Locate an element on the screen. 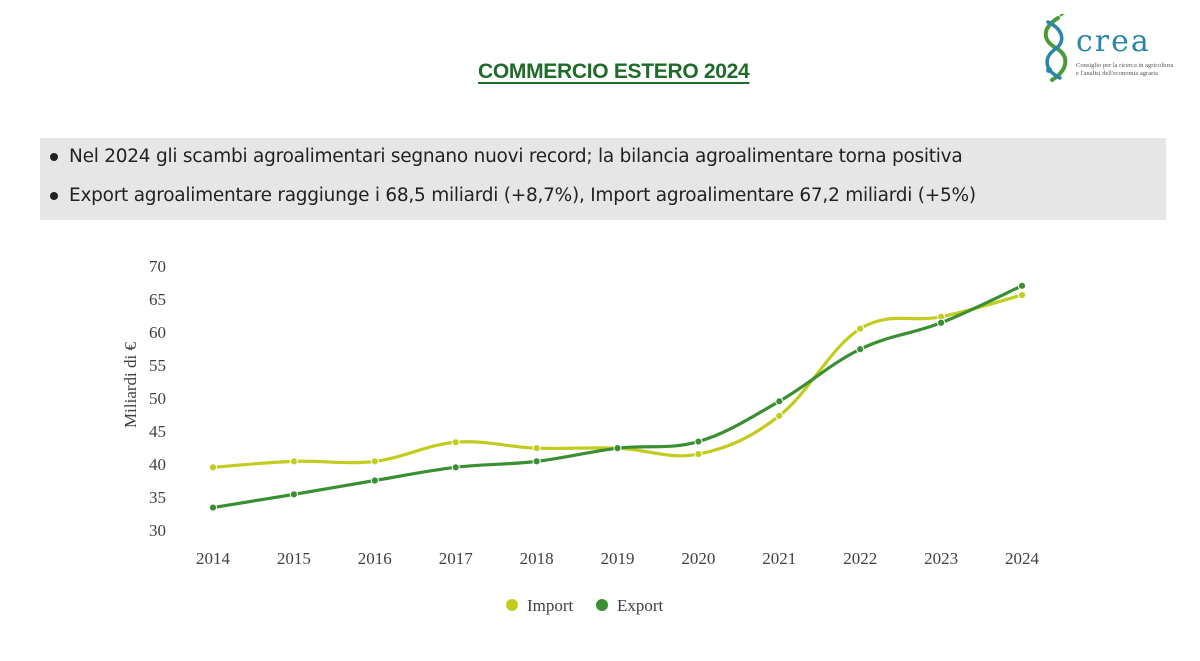 The height and width of the screenshot is (661, 1200). legend-label-export: Export is located at coordinates (640, 605).